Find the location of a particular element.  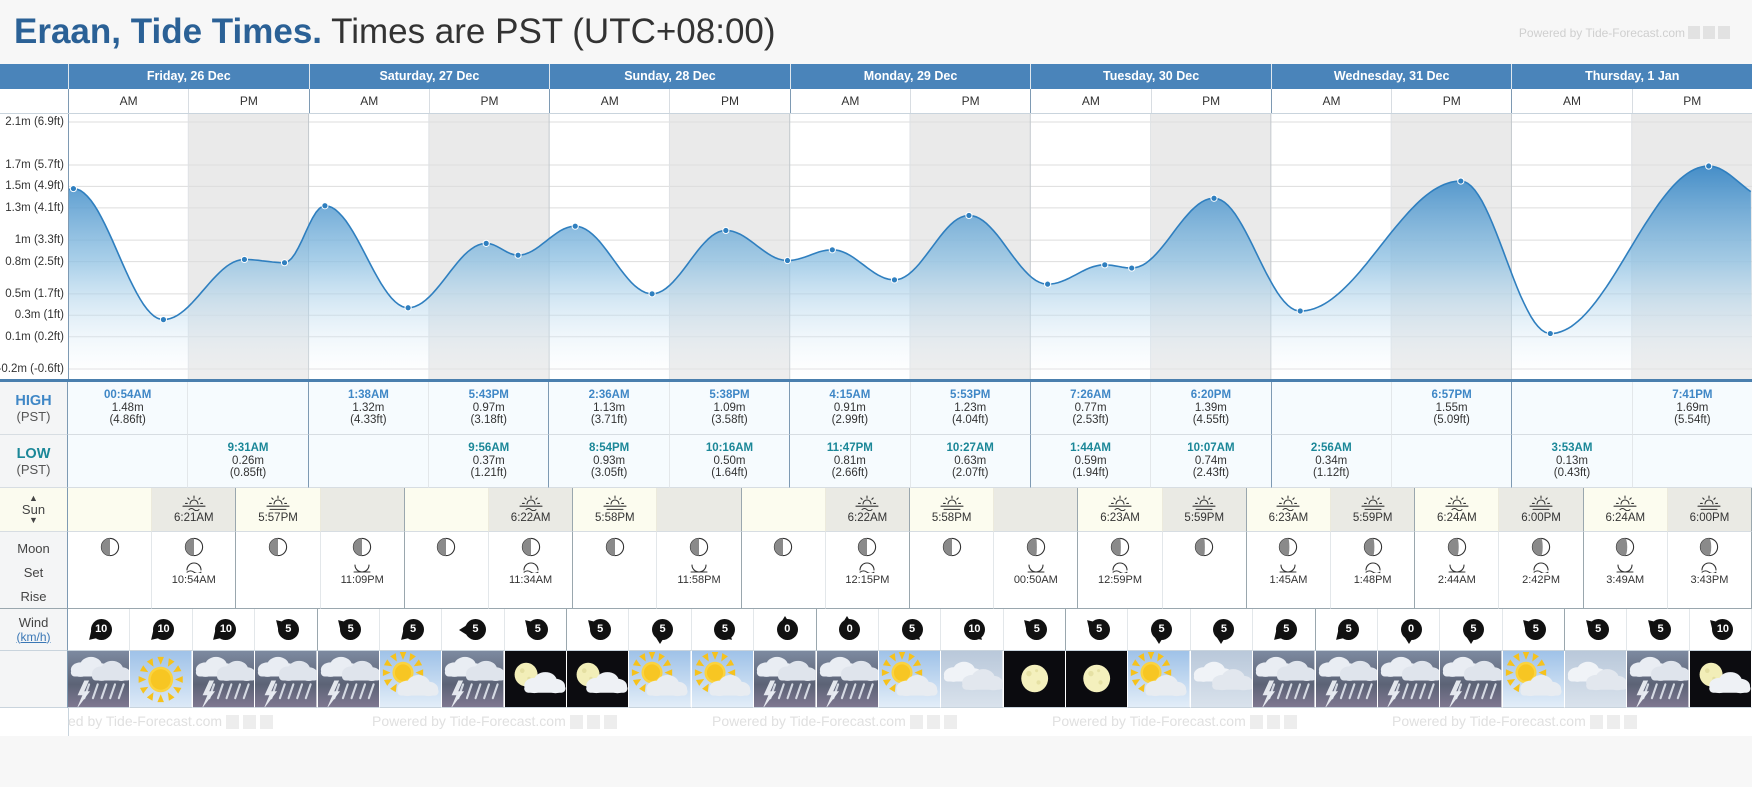

wind-cell-3: 5 is located at coordinates (286, 630).